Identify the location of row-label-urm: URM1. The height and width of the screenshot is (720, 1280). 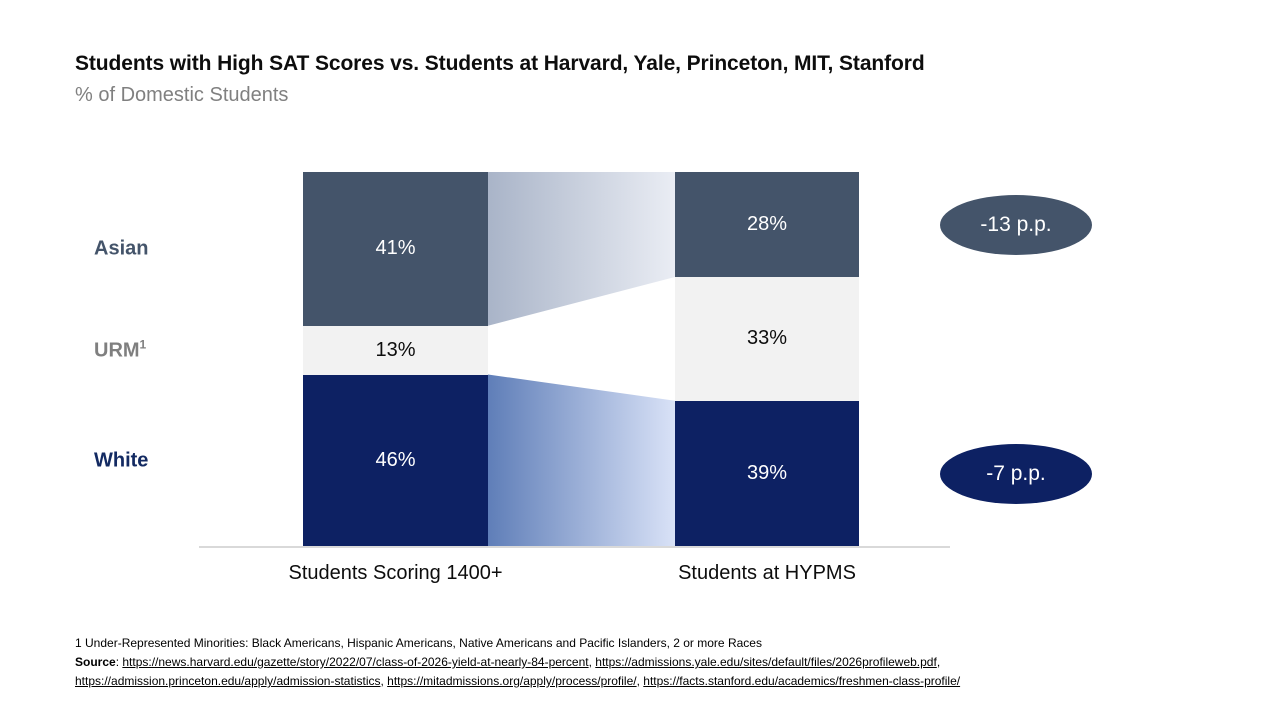
(120, 349).